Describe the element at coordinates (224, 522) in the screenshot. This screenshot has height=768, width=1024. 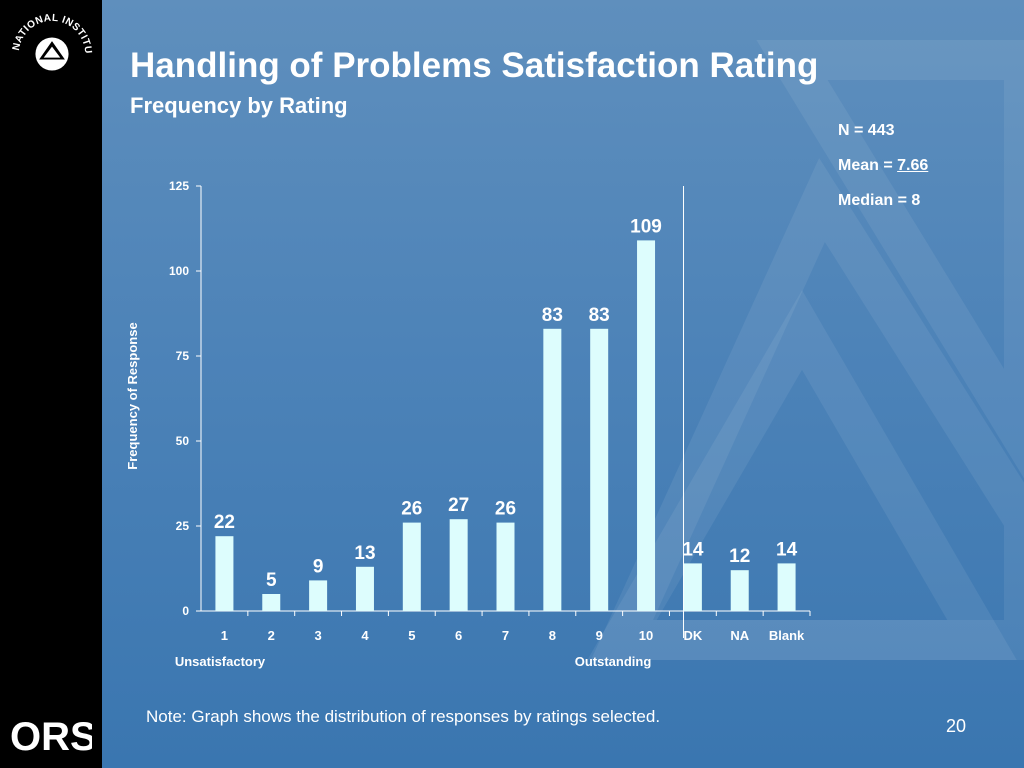
I see `data-label: 22` at that location.